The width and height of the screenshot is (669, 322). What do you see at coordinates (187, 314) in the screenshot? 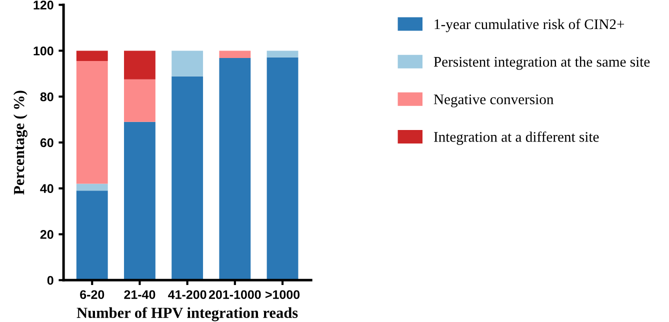
I see `x-axis-title: Number of HPV integration reads` at bounding box center [187, 314].